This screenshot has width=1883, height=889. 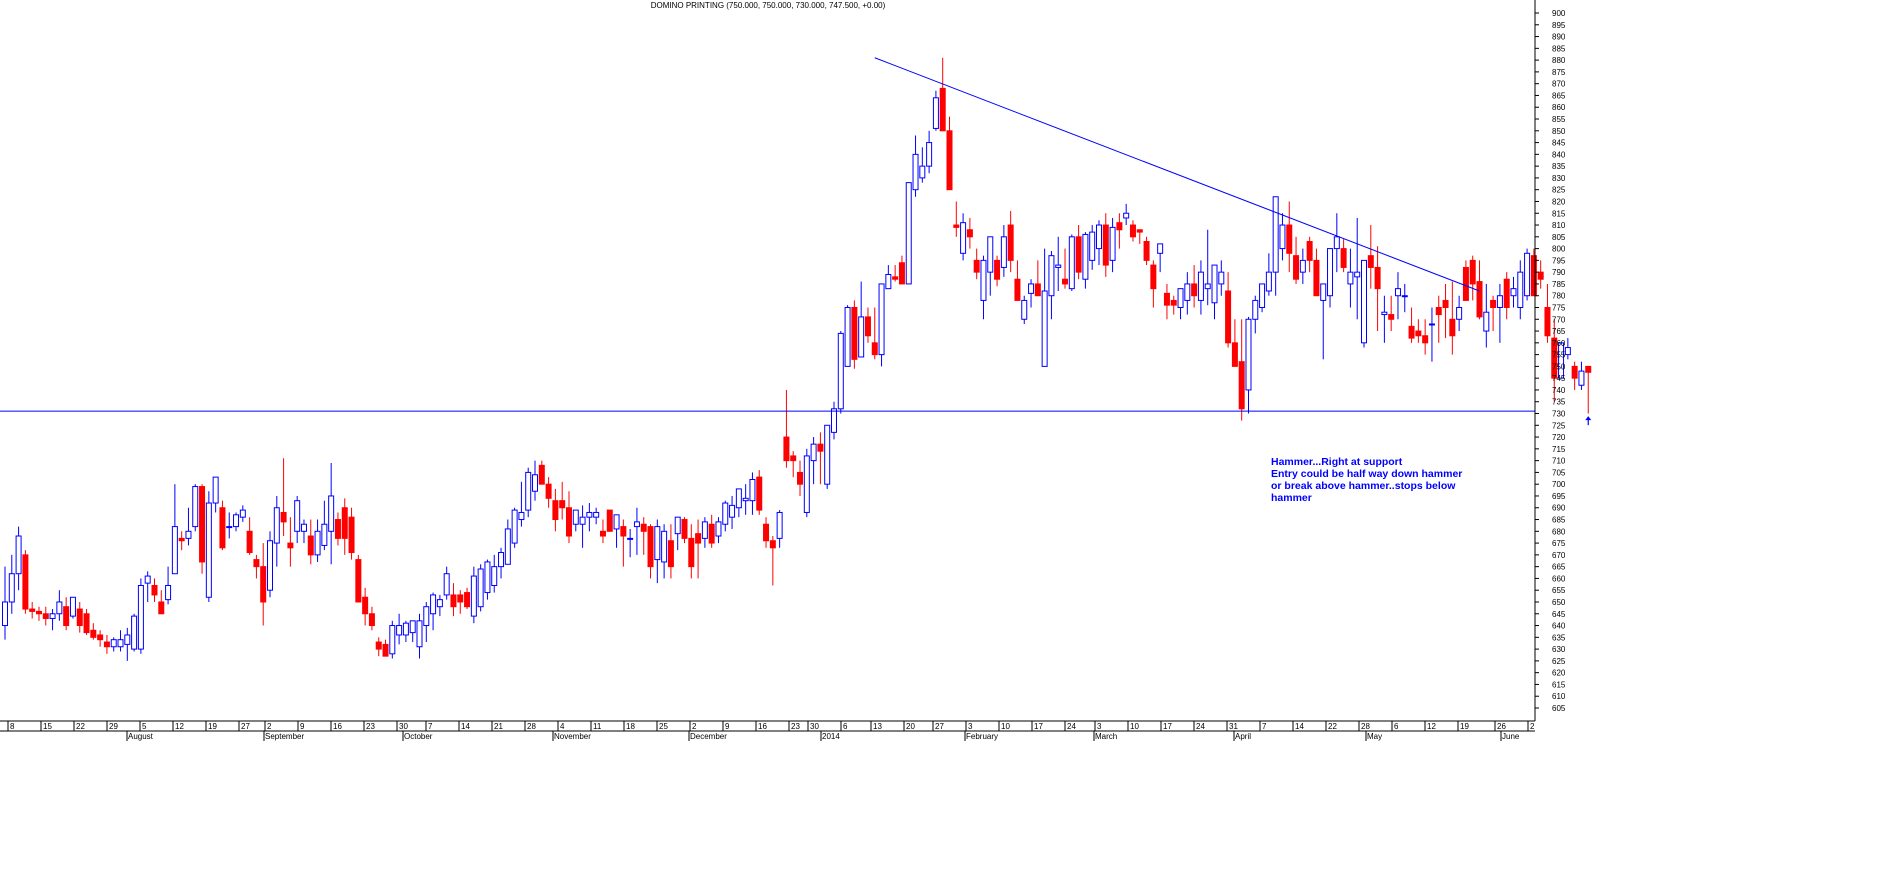 I want to click on x-month-label: 2014, so click(x=831, y=736).